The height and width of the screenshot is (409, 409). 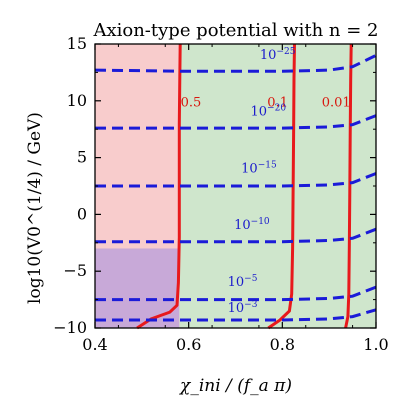 What do you see at coordinates (188, 344) in the screenshot?
I see `x-tick-label-1: 0.6` at bounding box center [188, 344].